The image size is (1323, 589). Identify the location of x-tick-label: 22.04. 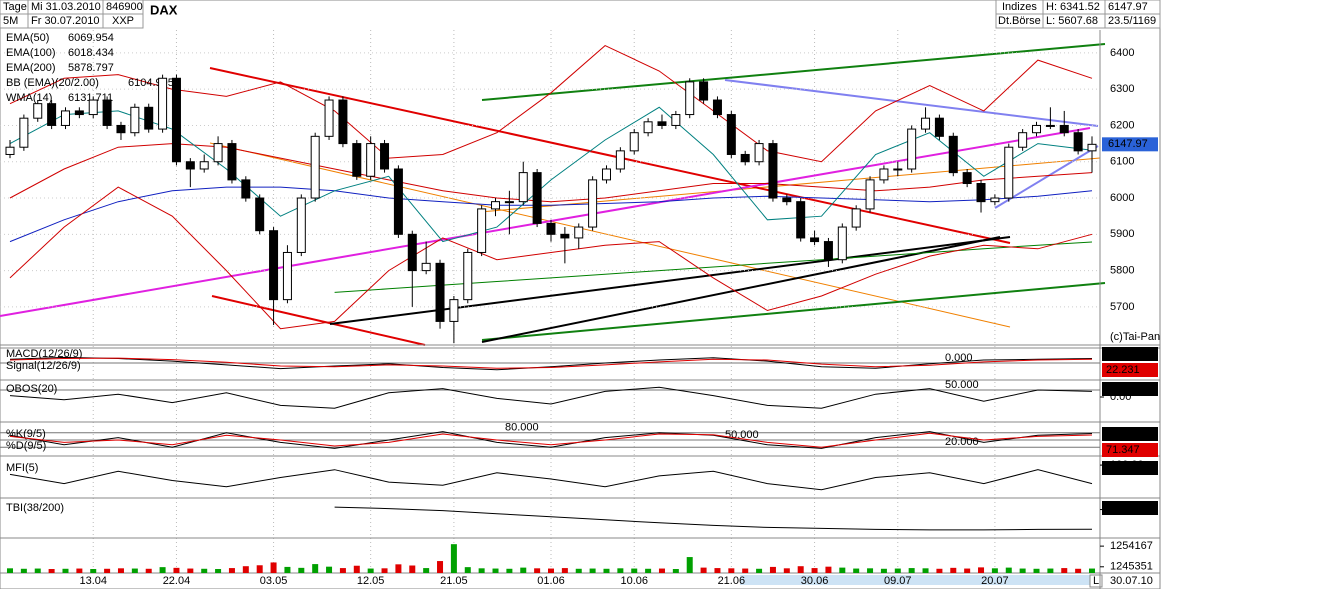
(177, 581).